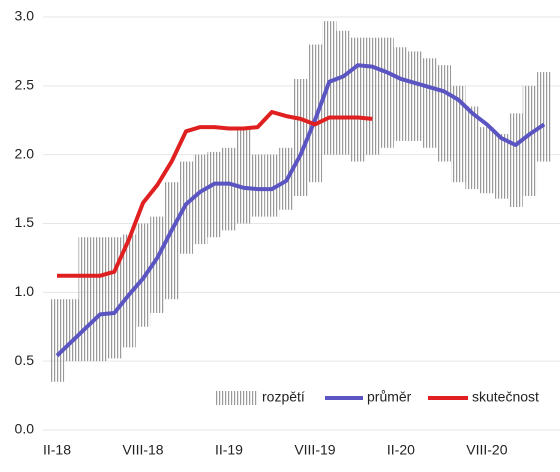  I want to click on y-tick-label: 2.0, so click(25, 153).